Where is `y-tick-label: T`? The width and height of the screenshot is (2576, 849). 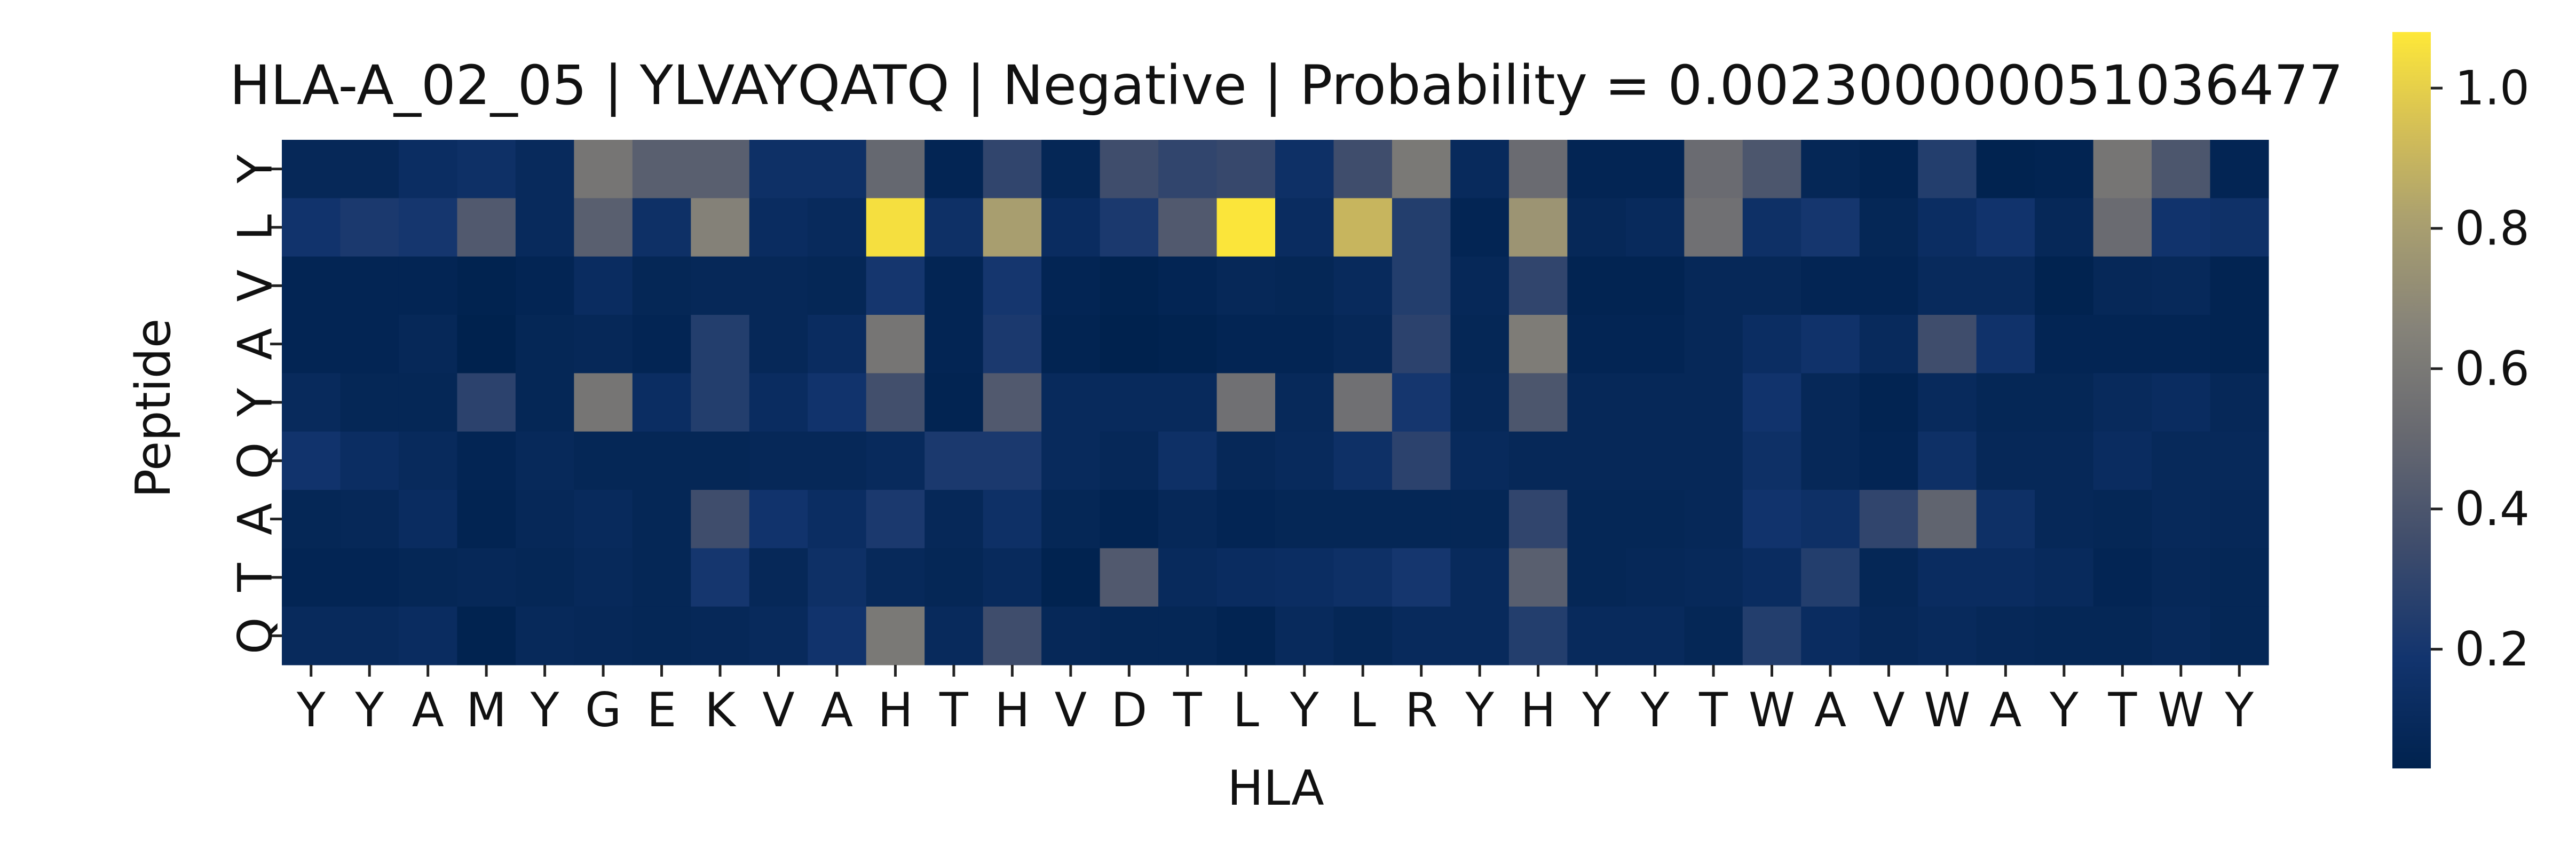
y-tick-label: T is located at coordinates (255, 577).